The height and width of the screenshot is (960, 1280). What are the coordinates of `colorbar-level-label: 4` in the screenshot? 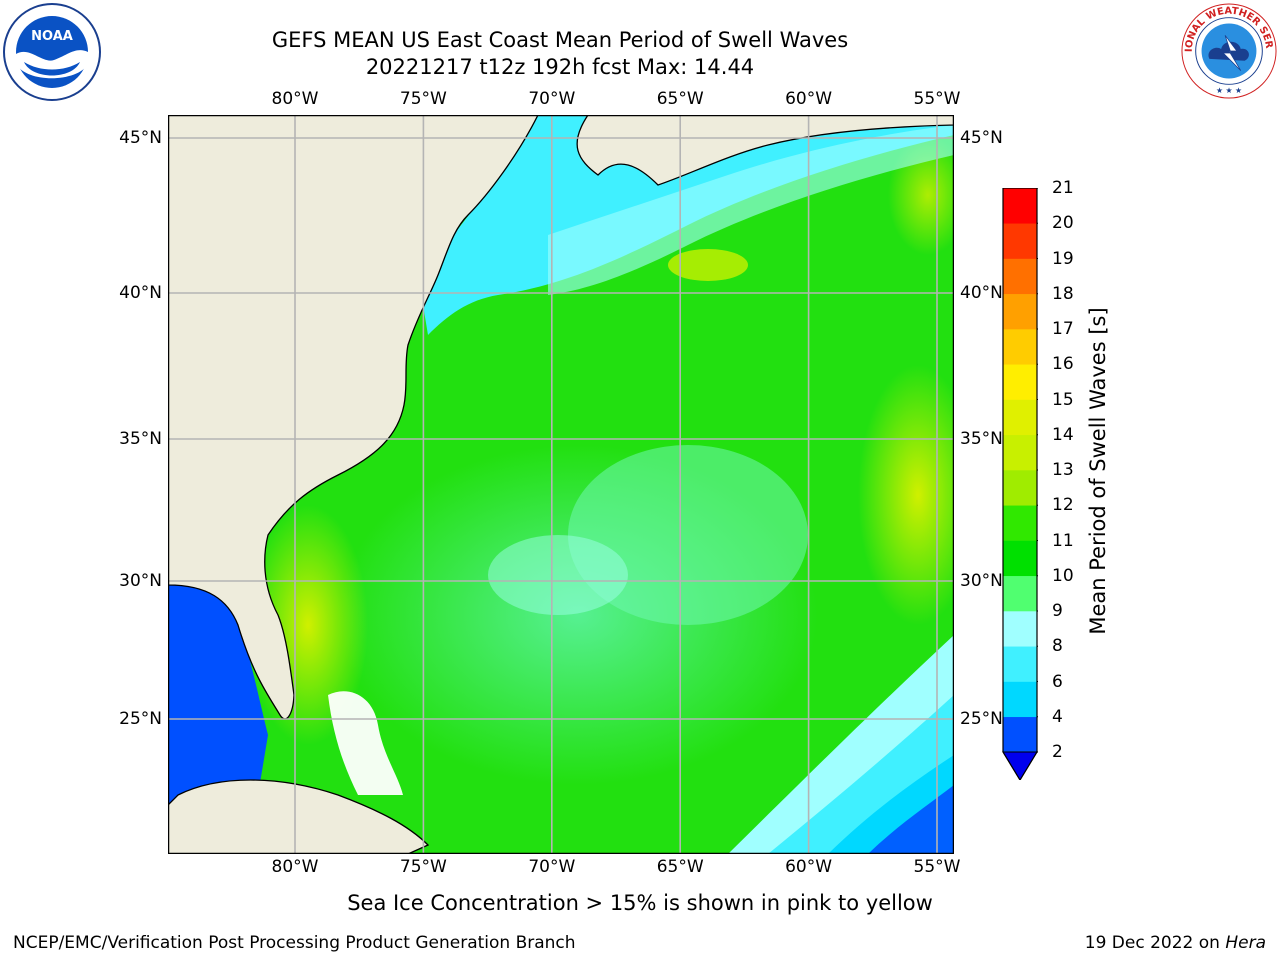 It's located at (1057, 716).